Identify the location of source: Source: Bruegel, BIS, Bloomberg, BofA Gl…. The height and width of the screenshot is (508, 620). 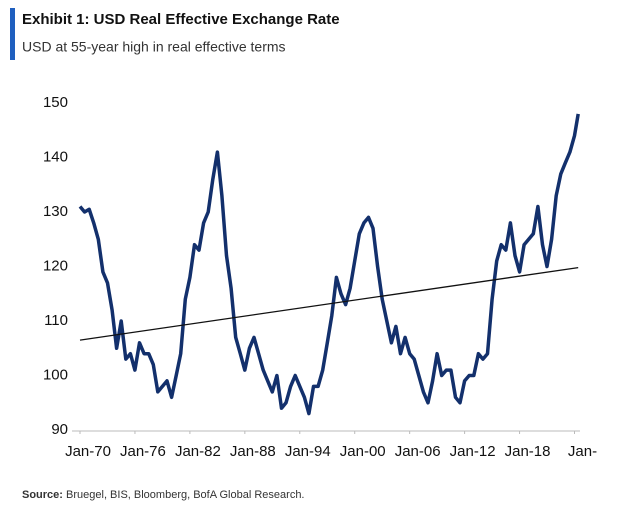
(163, 495).